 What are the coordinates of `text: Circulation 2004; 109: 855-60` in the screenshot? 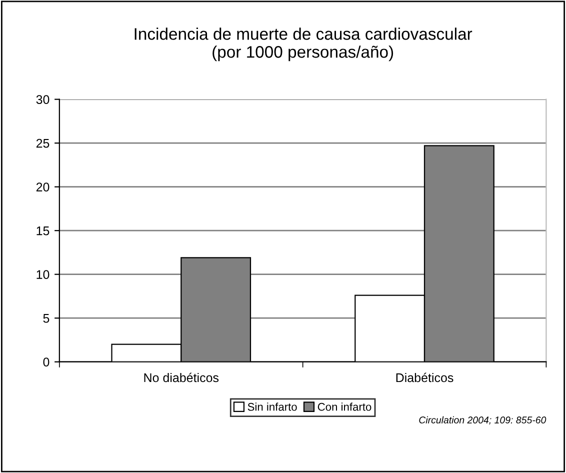 It's located at (482, 420).